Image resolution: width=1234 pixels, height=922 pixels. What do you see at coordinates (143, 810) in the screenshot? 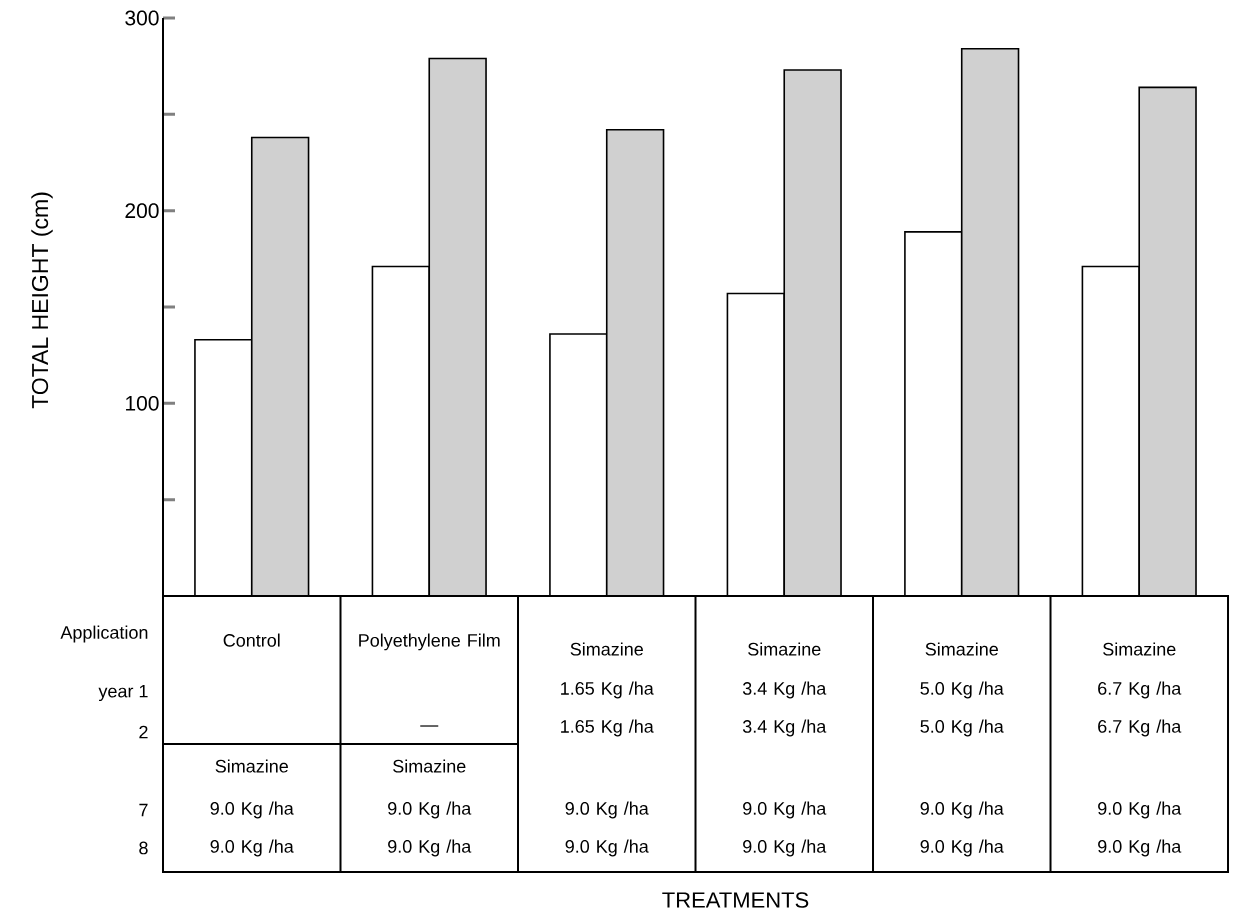
I see `text: 7` at bounding box center [143, 810].